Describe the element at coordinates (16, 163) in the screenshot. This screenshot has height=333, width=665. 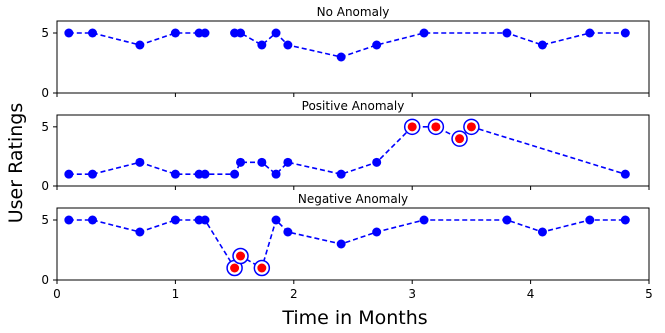
I see `y-axis-label: User Ratings` at that location.